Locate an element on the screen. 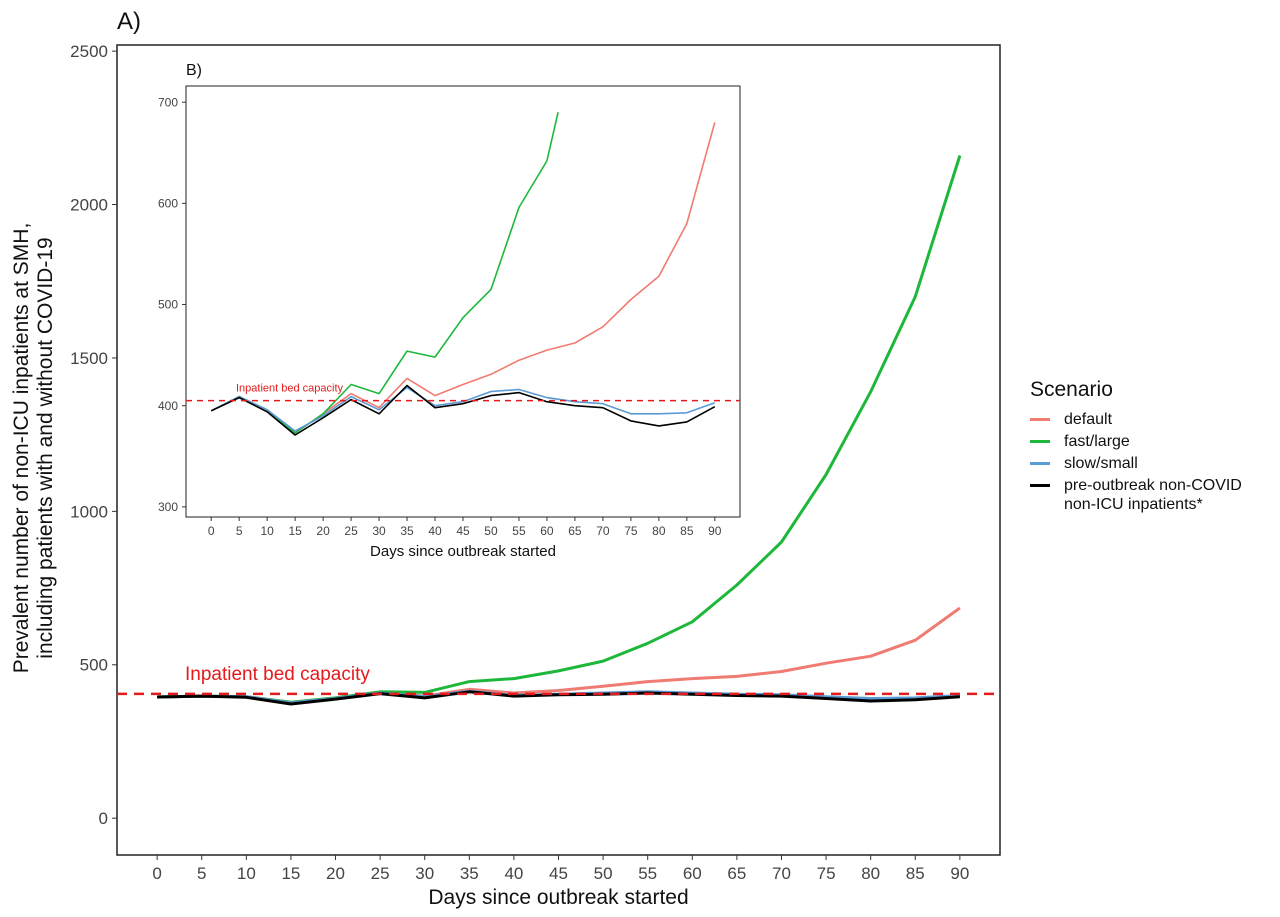  y-tick-label: 300 is located at coordinates (168, 507).